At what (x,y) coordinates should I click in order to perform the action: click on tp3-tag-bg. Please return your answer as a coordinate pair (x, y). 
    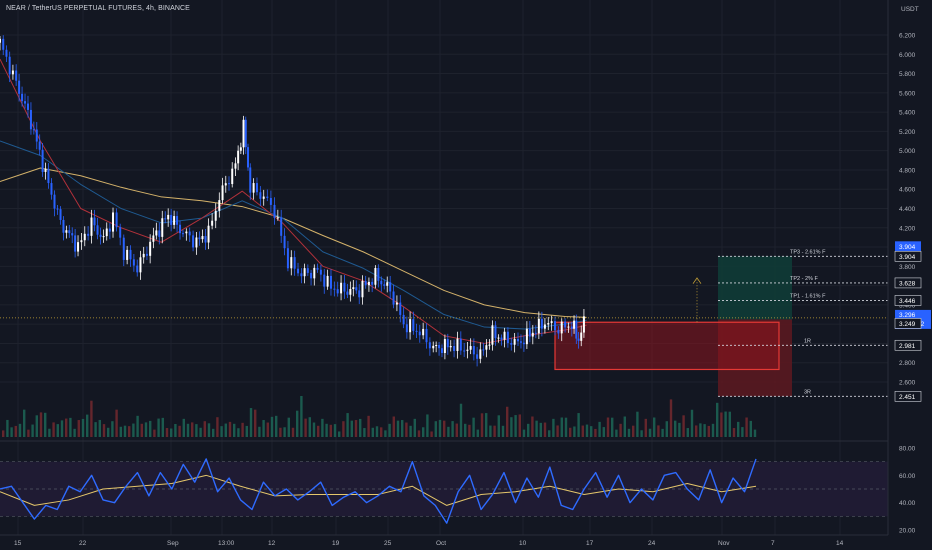
    Looking at the image, I should click on (908, 246).